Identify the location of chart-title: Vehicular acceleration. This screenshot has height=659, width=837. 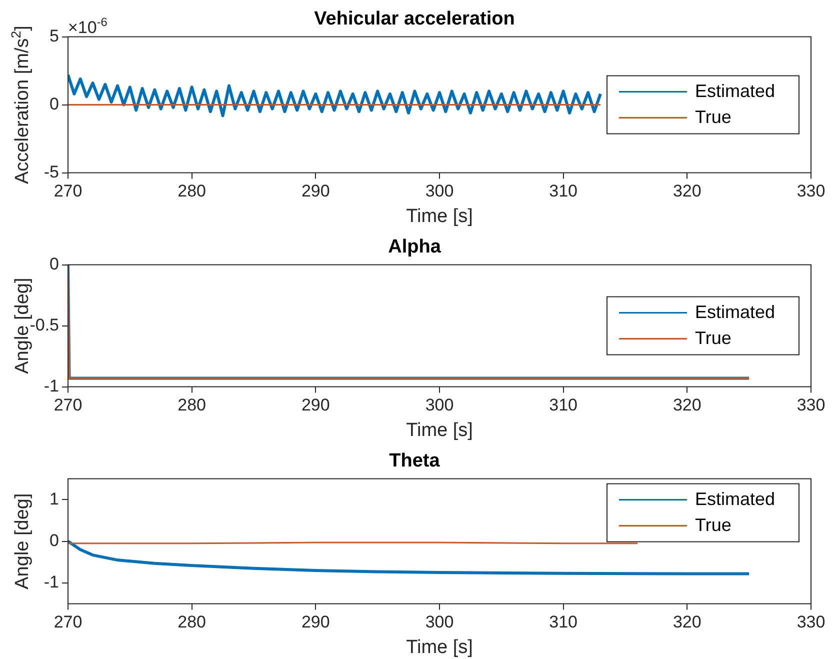
(414, 19).